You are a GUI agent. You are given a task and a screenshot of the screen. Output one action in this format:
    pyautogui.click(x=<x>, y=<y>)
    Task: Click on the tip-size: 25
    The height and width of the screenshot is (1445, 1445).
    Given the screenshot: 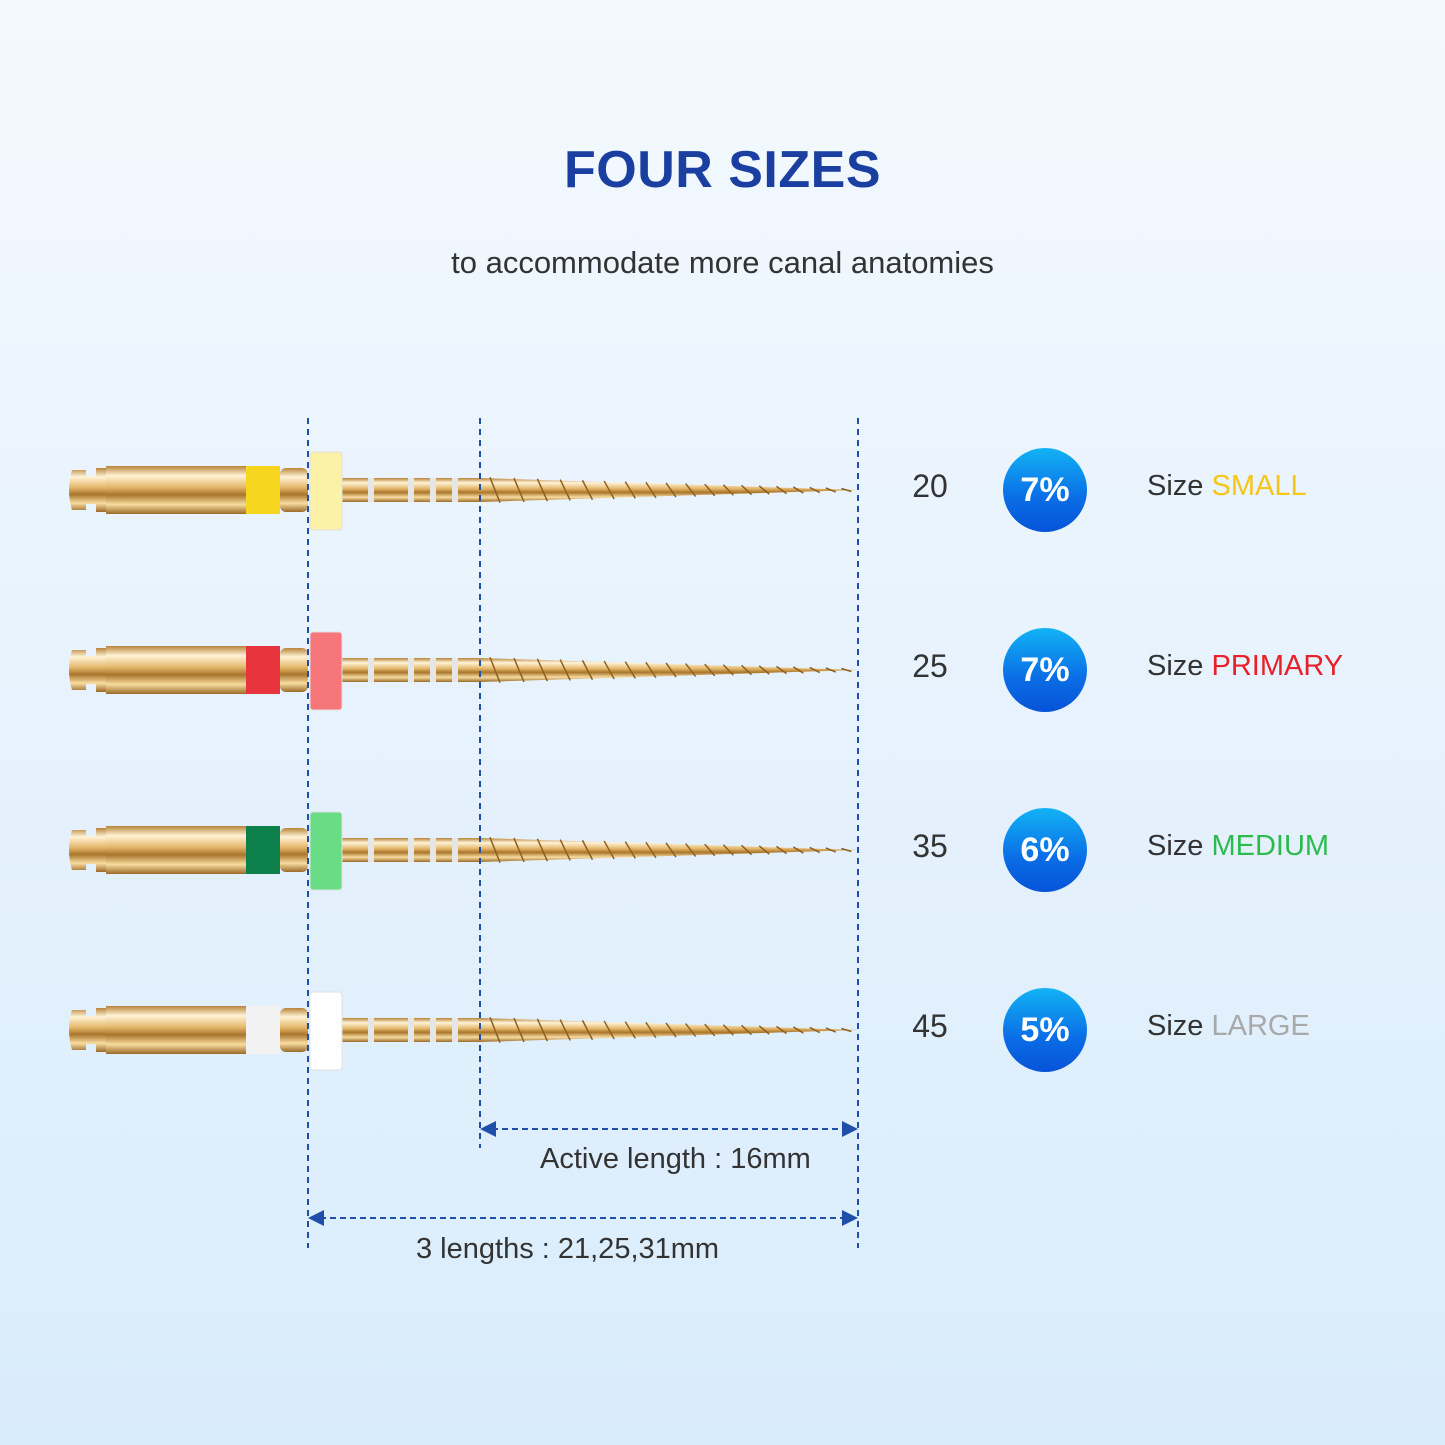 What is the action you would take?
    pyautogui.click(x=930, y=666)
    